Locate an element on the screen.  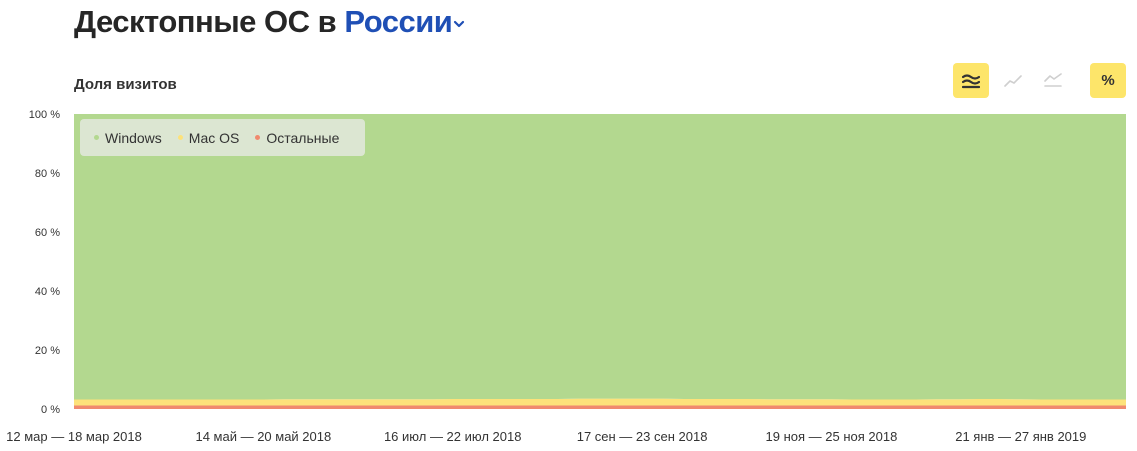
line-chart-icon is located at coordinates (1013, 80).